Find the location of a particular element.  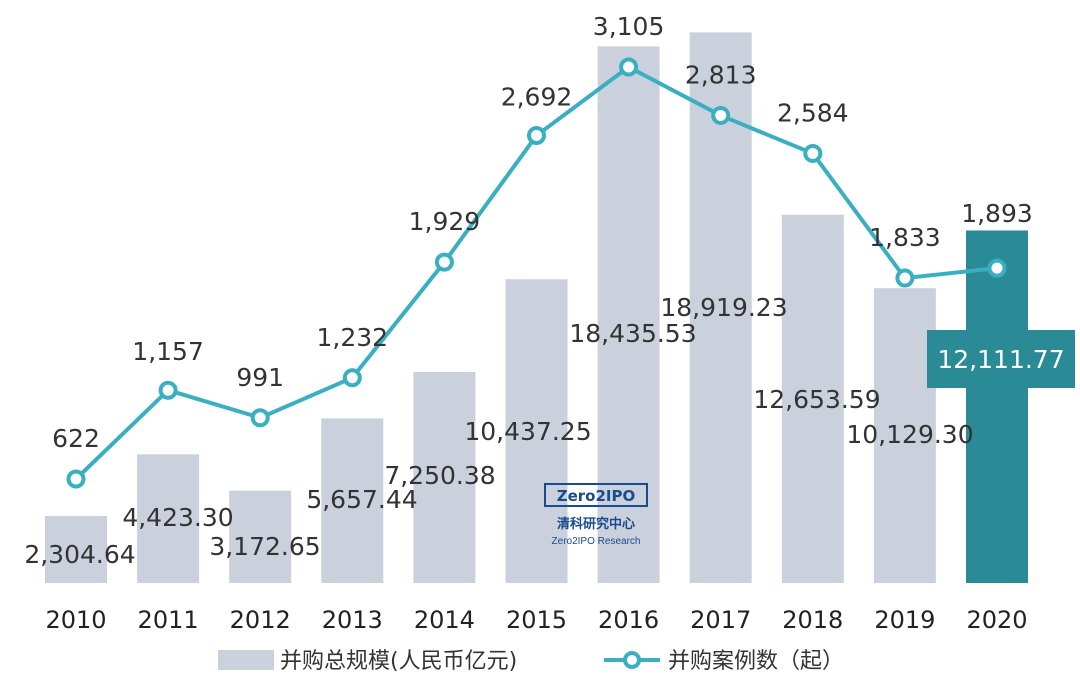

x-tick-2018: 2018 is located at coordinates (812, 620).